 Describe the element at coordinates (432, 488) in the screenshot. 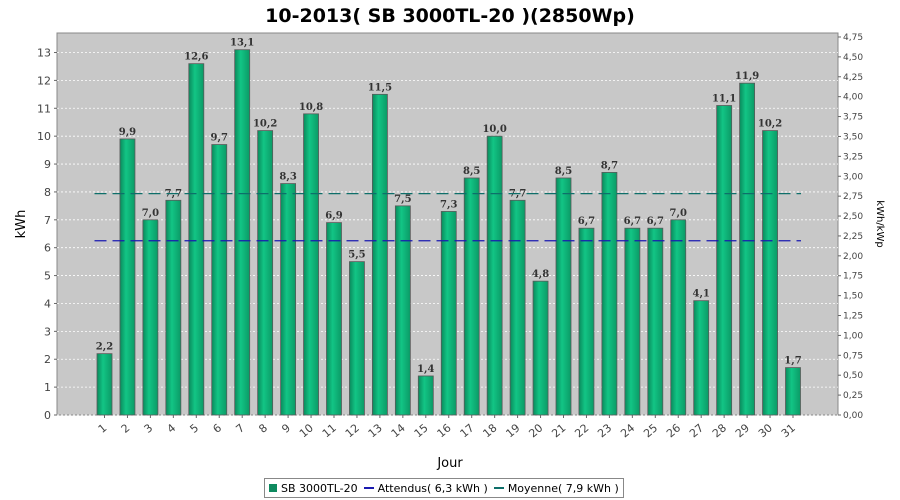

I see `legend-label-attendus: Attendus( 6,3 kWh )` at that location.